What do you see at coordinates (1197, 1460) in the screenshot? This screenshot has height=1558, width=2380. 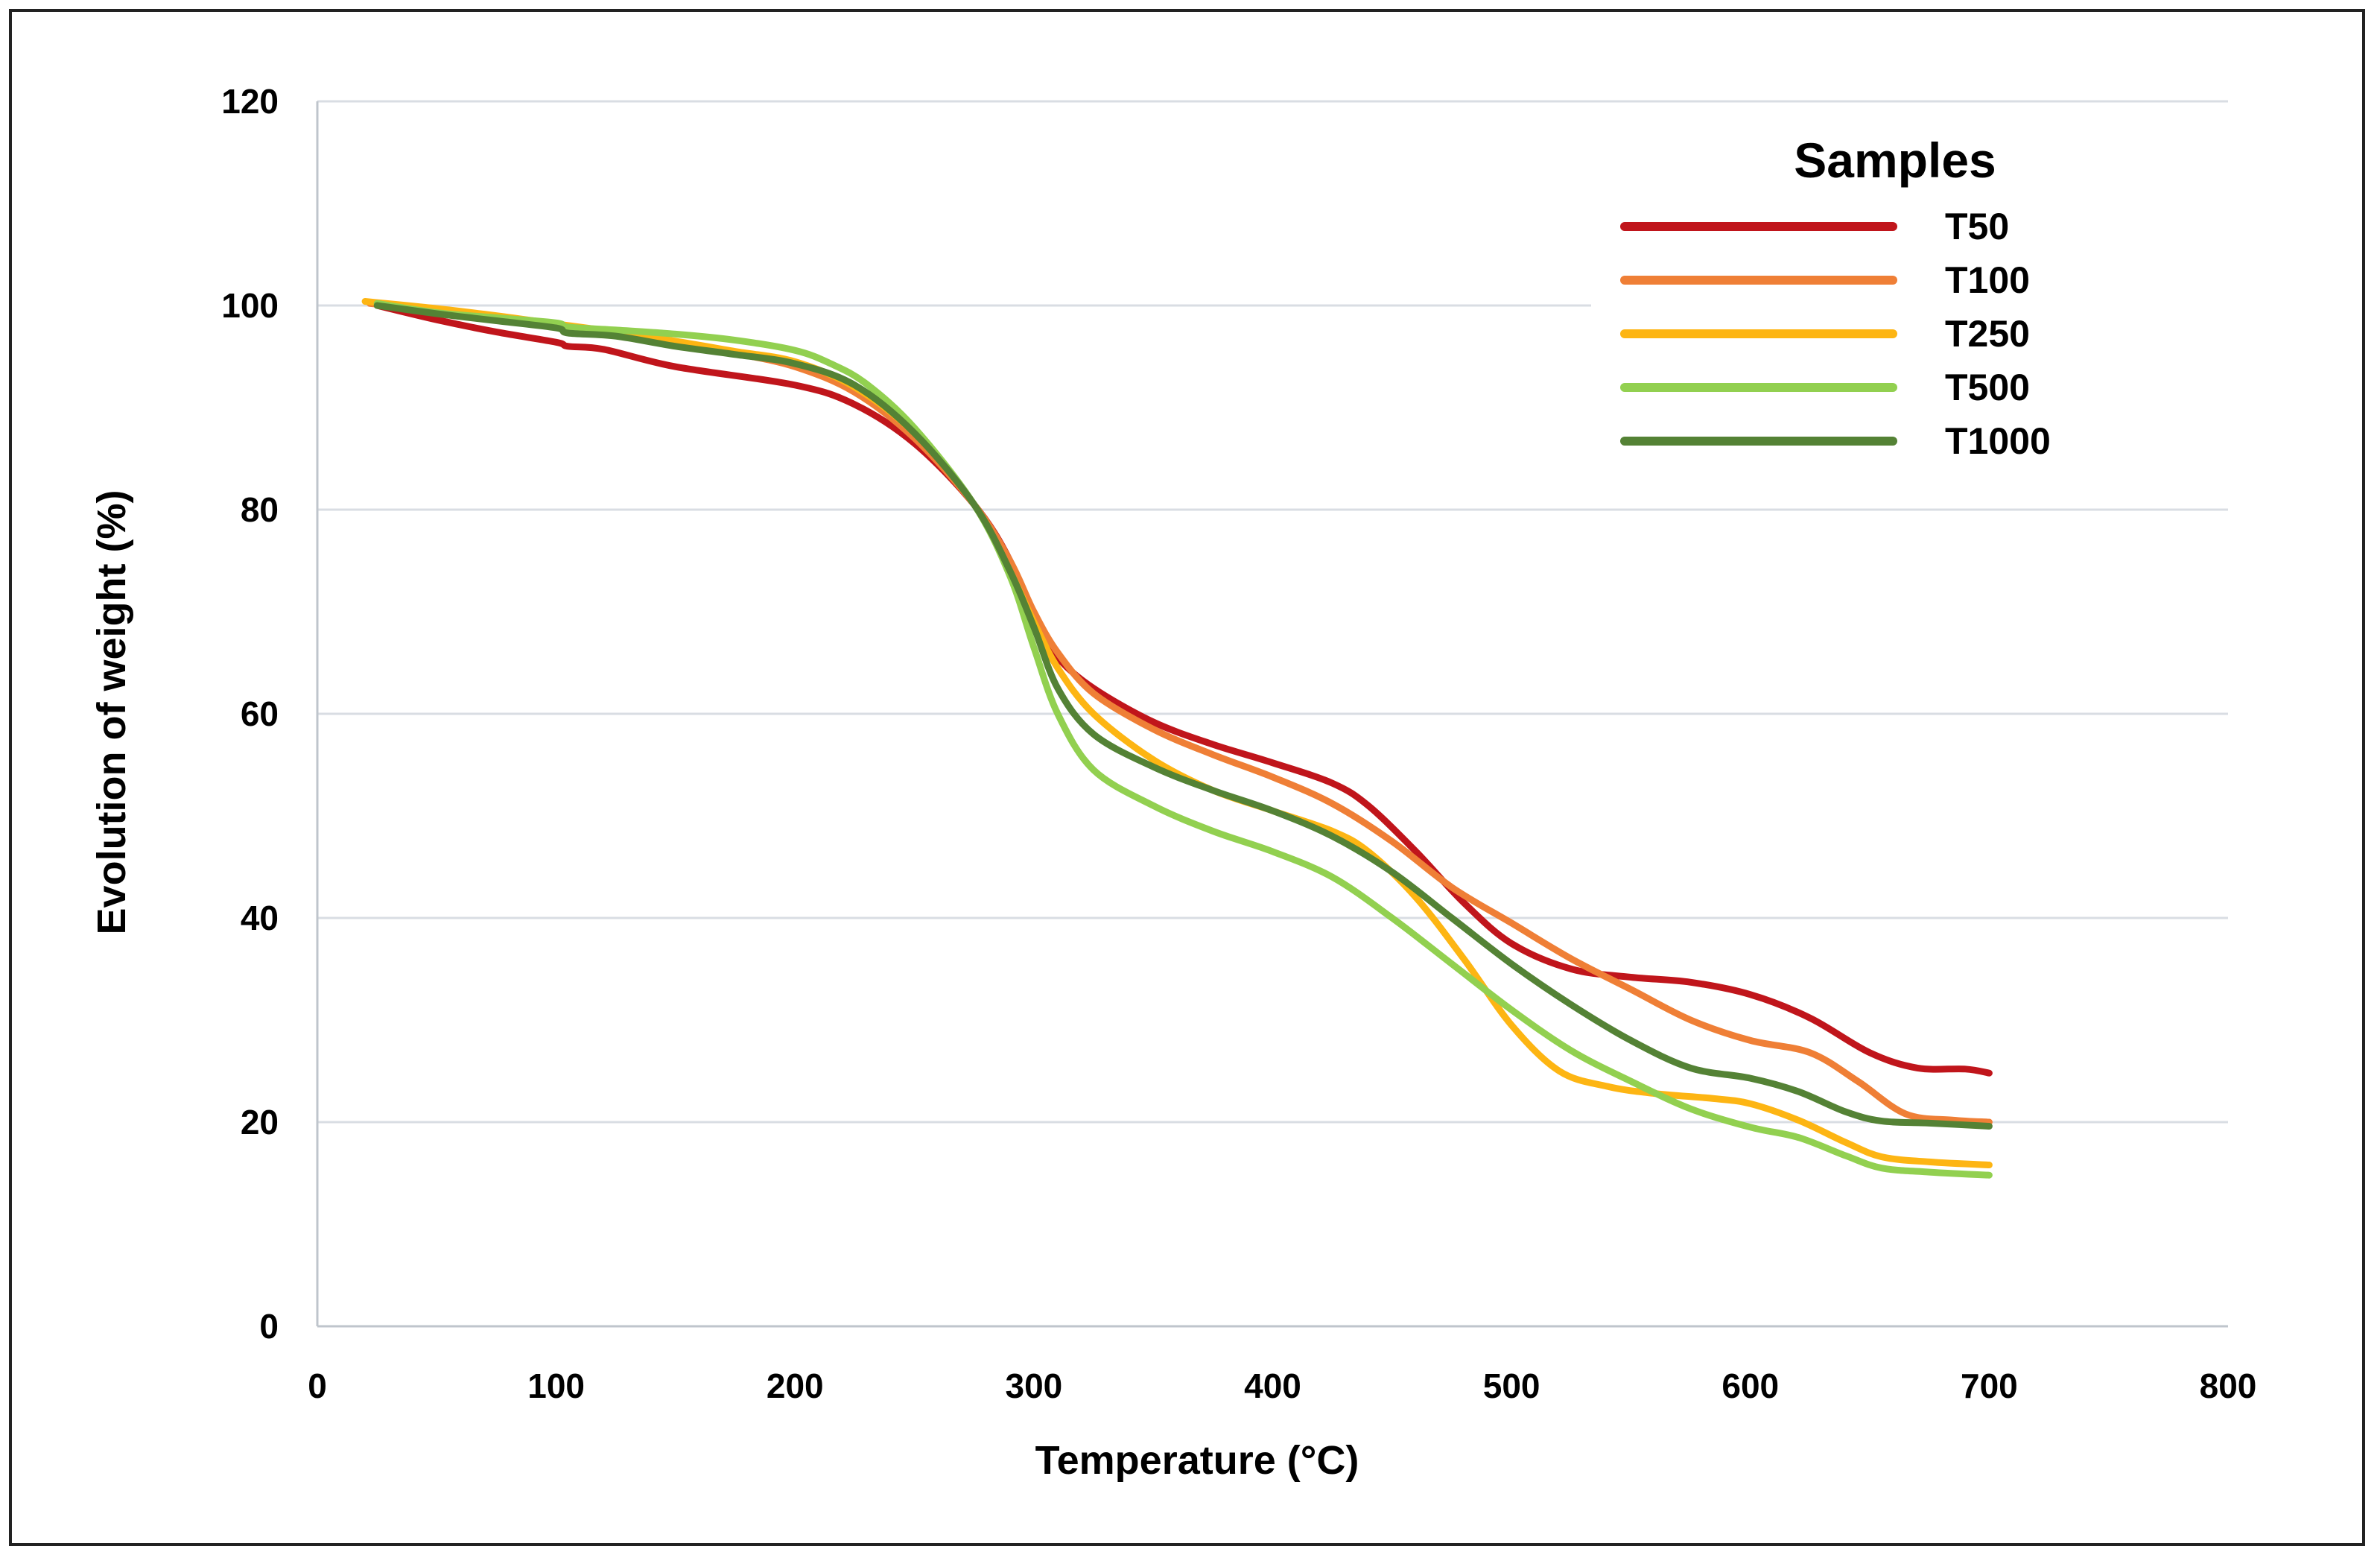 I see `x-axis-title: Temperature (°C)` at bounding box center [1197, 1460].